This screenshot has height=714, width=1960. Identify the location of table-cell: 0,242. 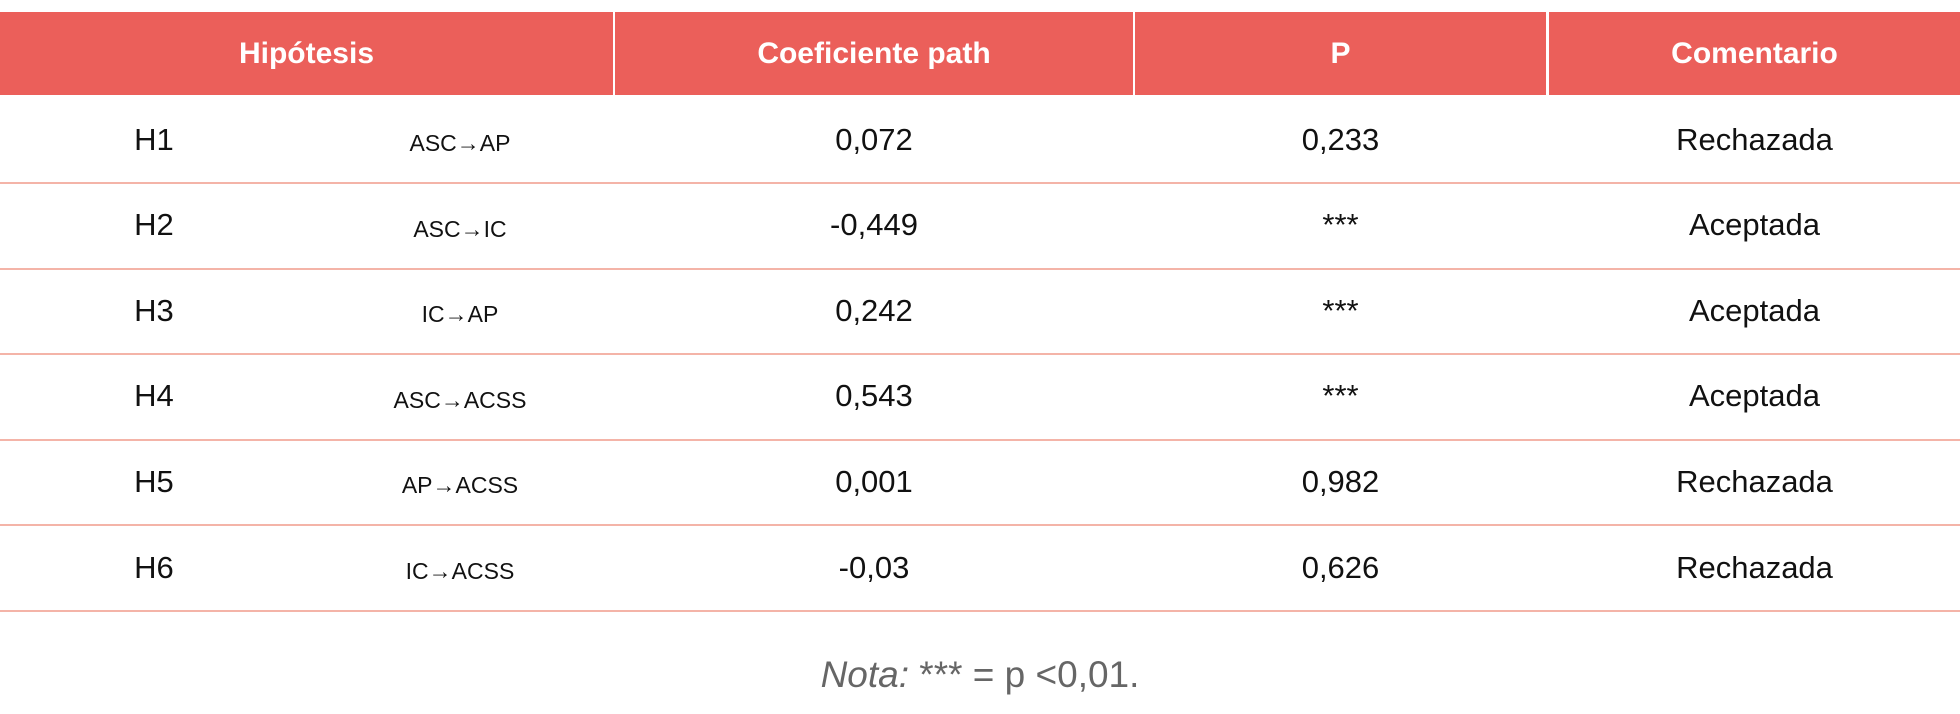
(874, 310).